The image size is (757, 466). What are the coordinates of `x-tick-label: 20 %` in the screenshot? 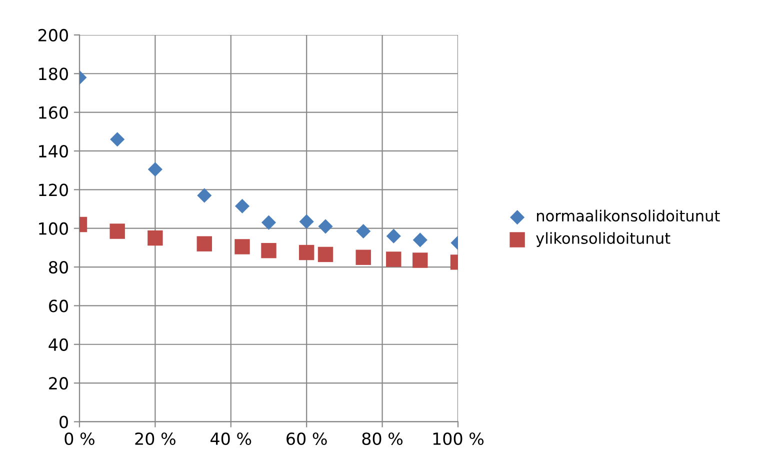 It's located at (155, 439).